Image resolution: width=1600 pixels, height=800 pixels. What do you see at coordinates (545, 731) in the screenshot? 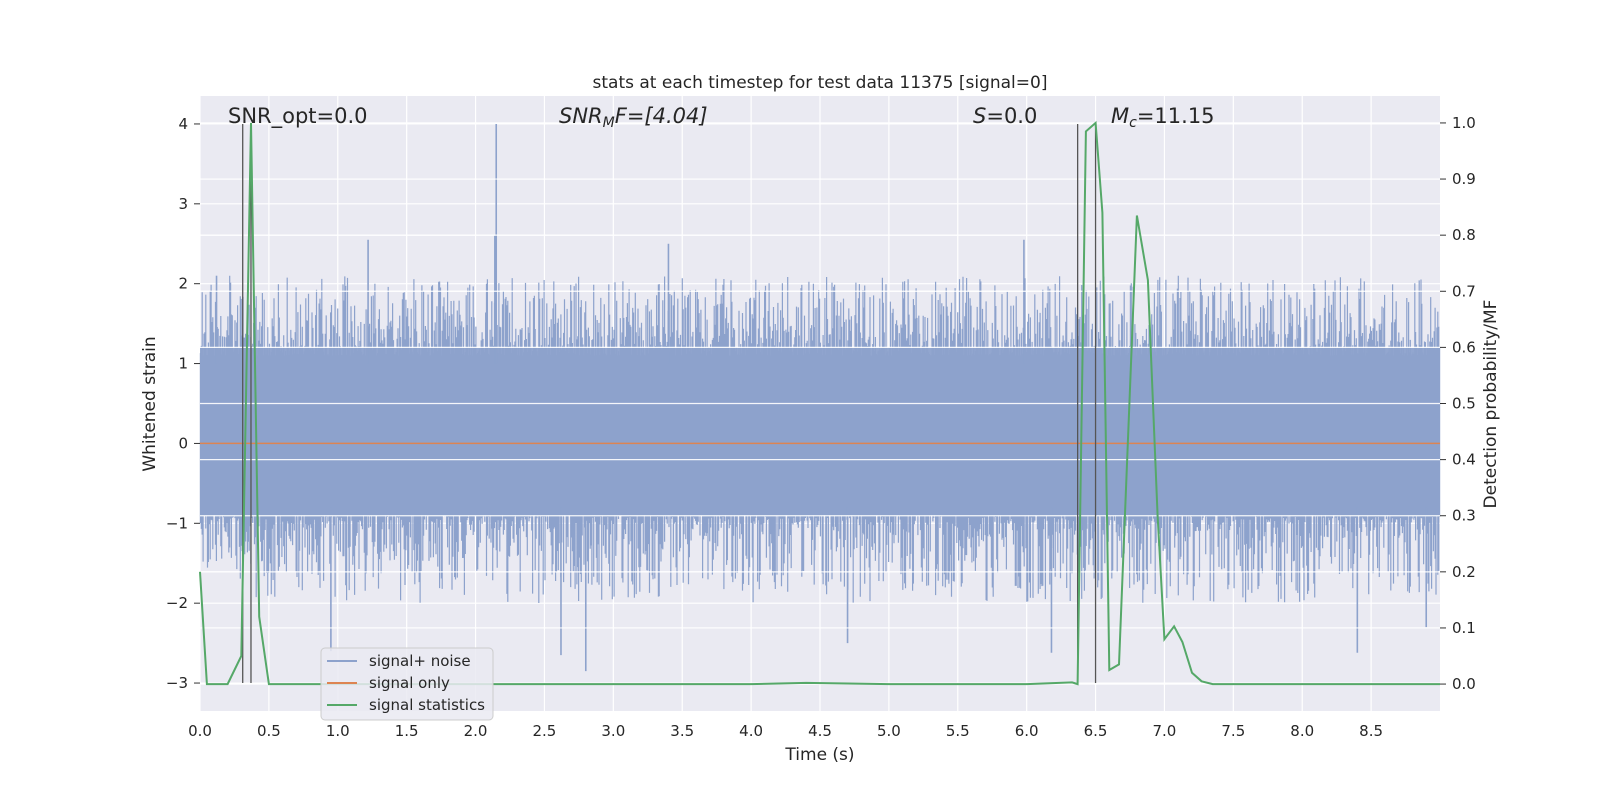
I see `x-tick-label: 2.5` at bounding box center [545, 731].